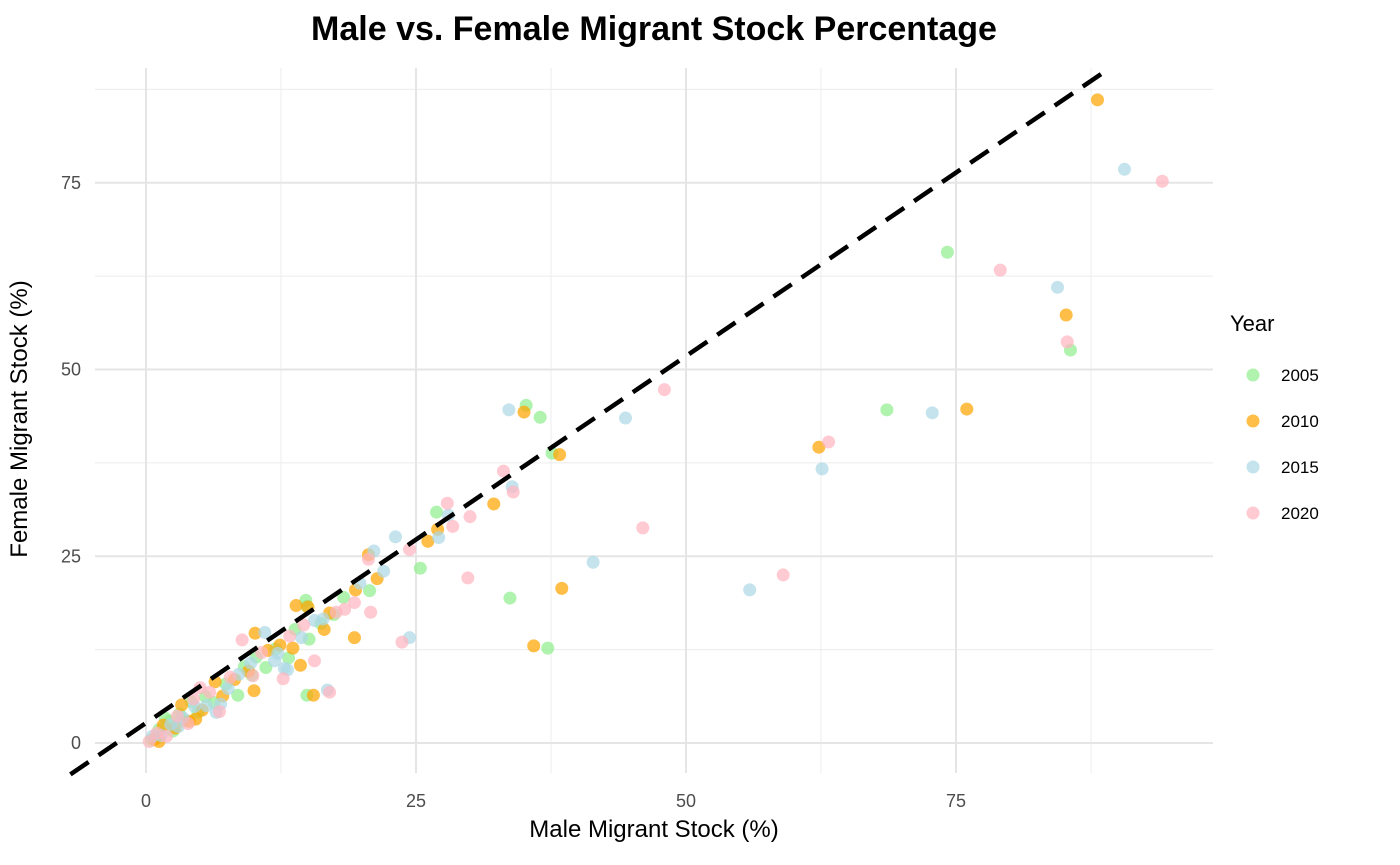  Describe the element at coordinates (1252, 323) in the screenshot. I see `legend-title: Year` at that location.